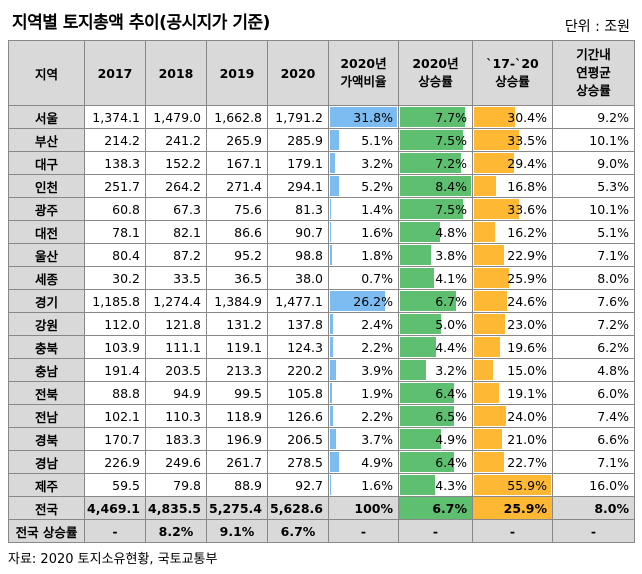  I want to click on value-cell-2018: 79.8, so click(176, 485).